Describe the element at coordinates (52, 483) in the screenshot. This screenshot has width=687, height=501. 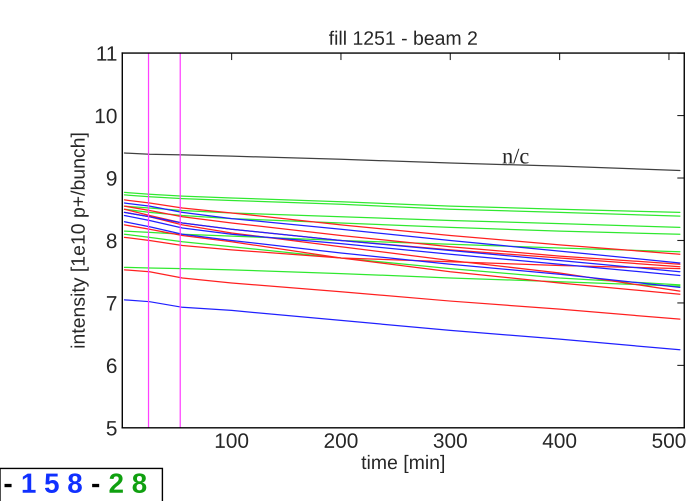
I see `text: 1 5 8` at that location.